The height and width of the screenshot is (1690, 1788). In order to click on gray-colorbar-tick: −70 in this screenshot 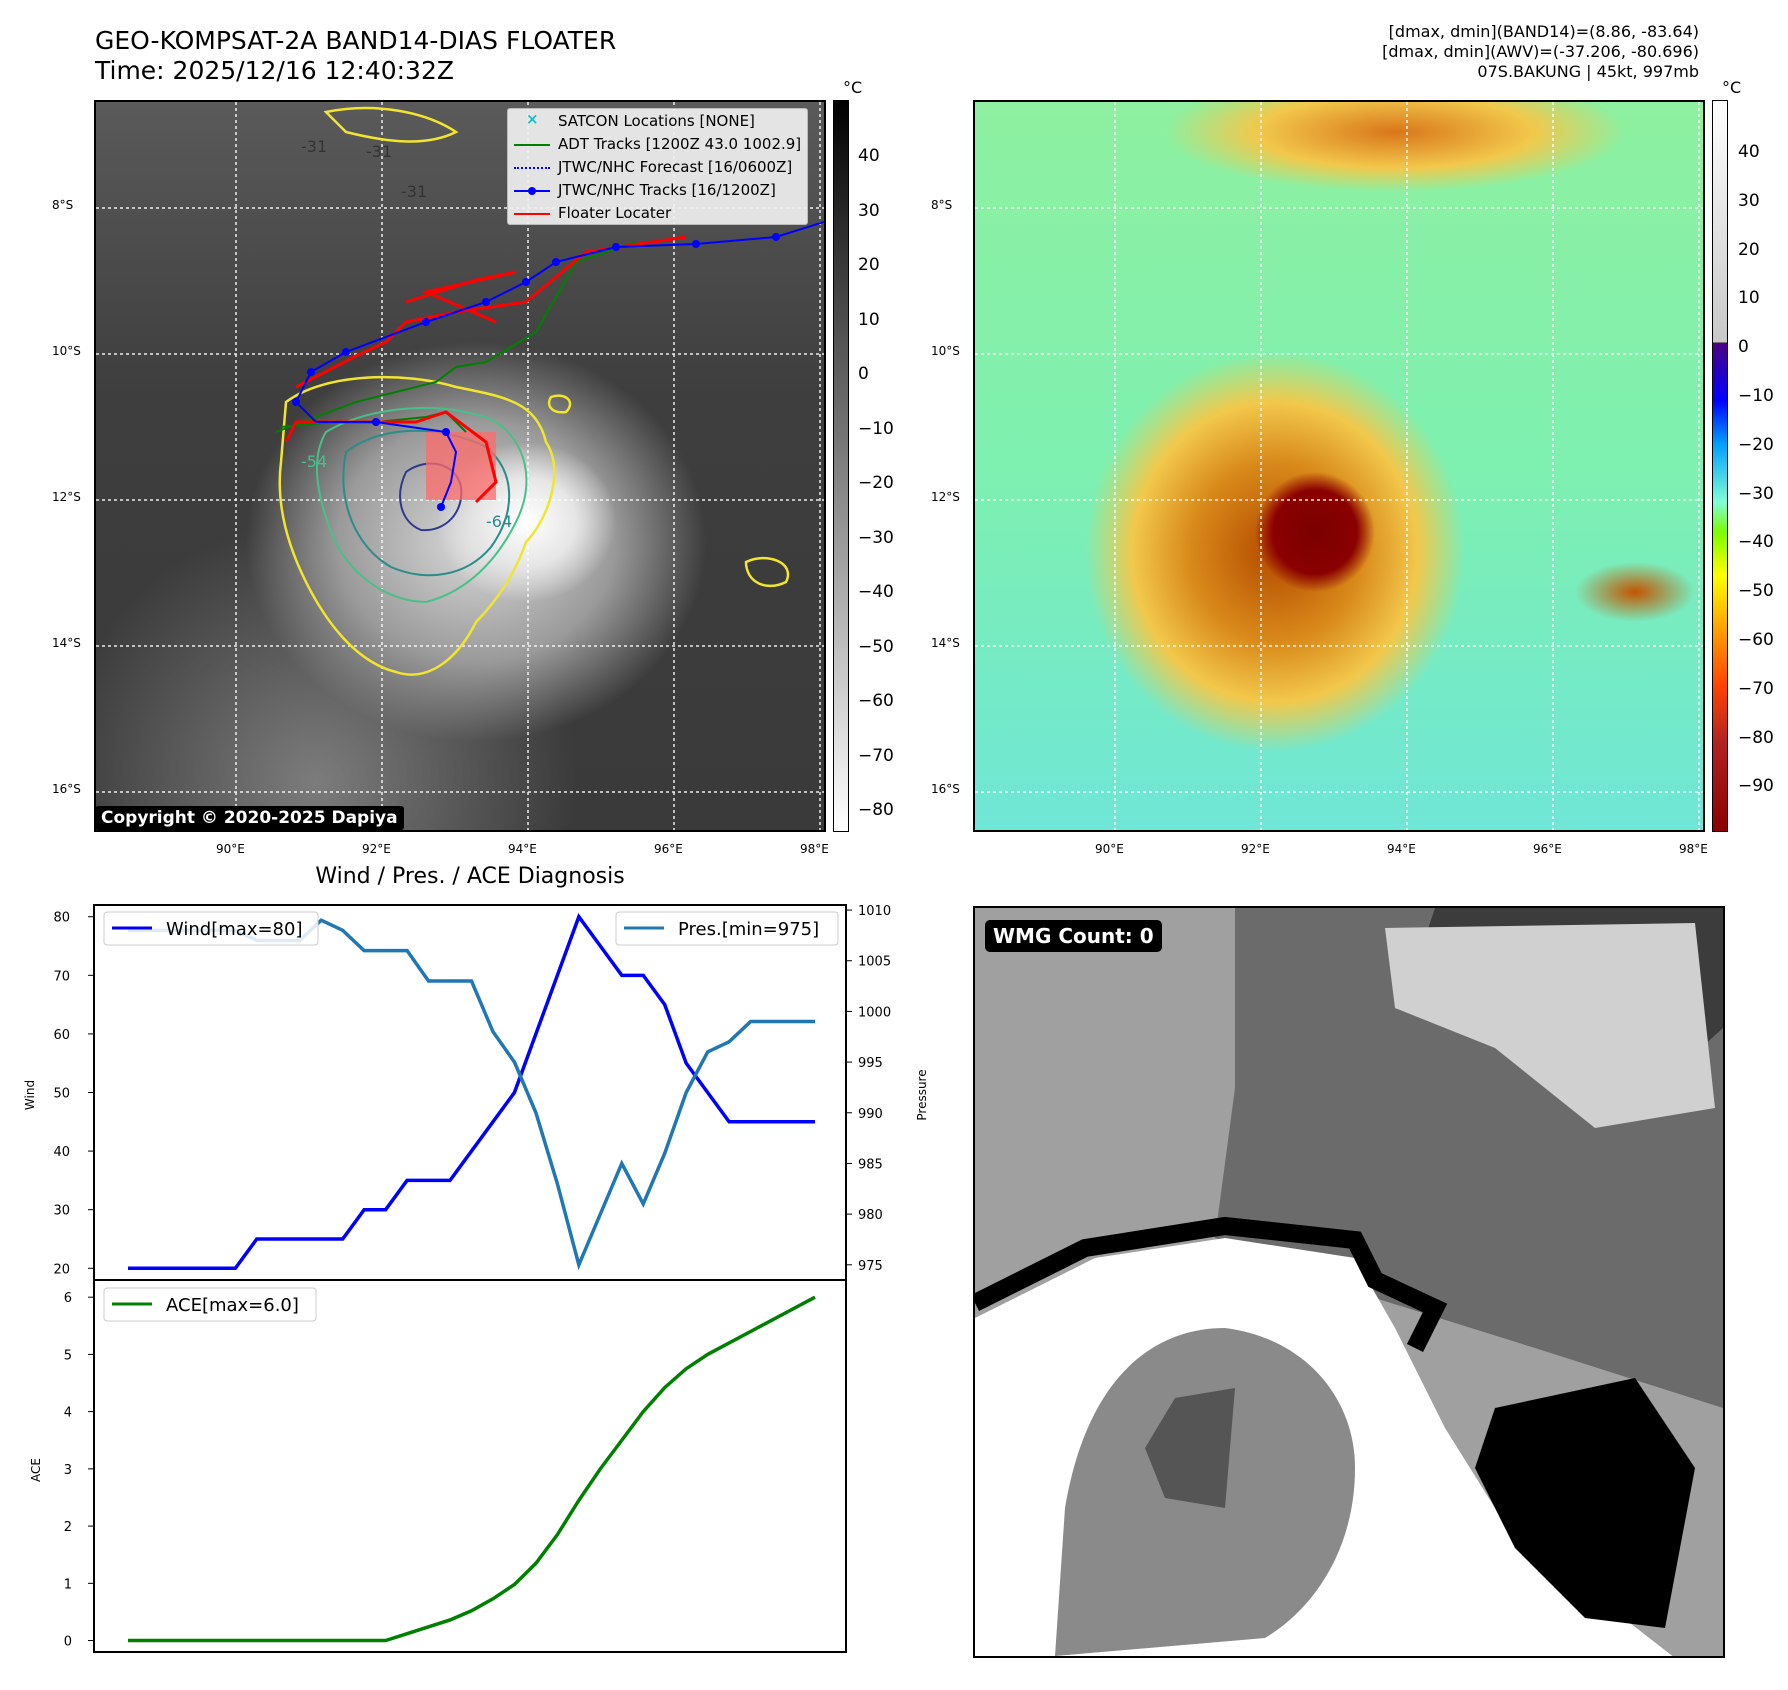, I will do `click(876, 755)`.